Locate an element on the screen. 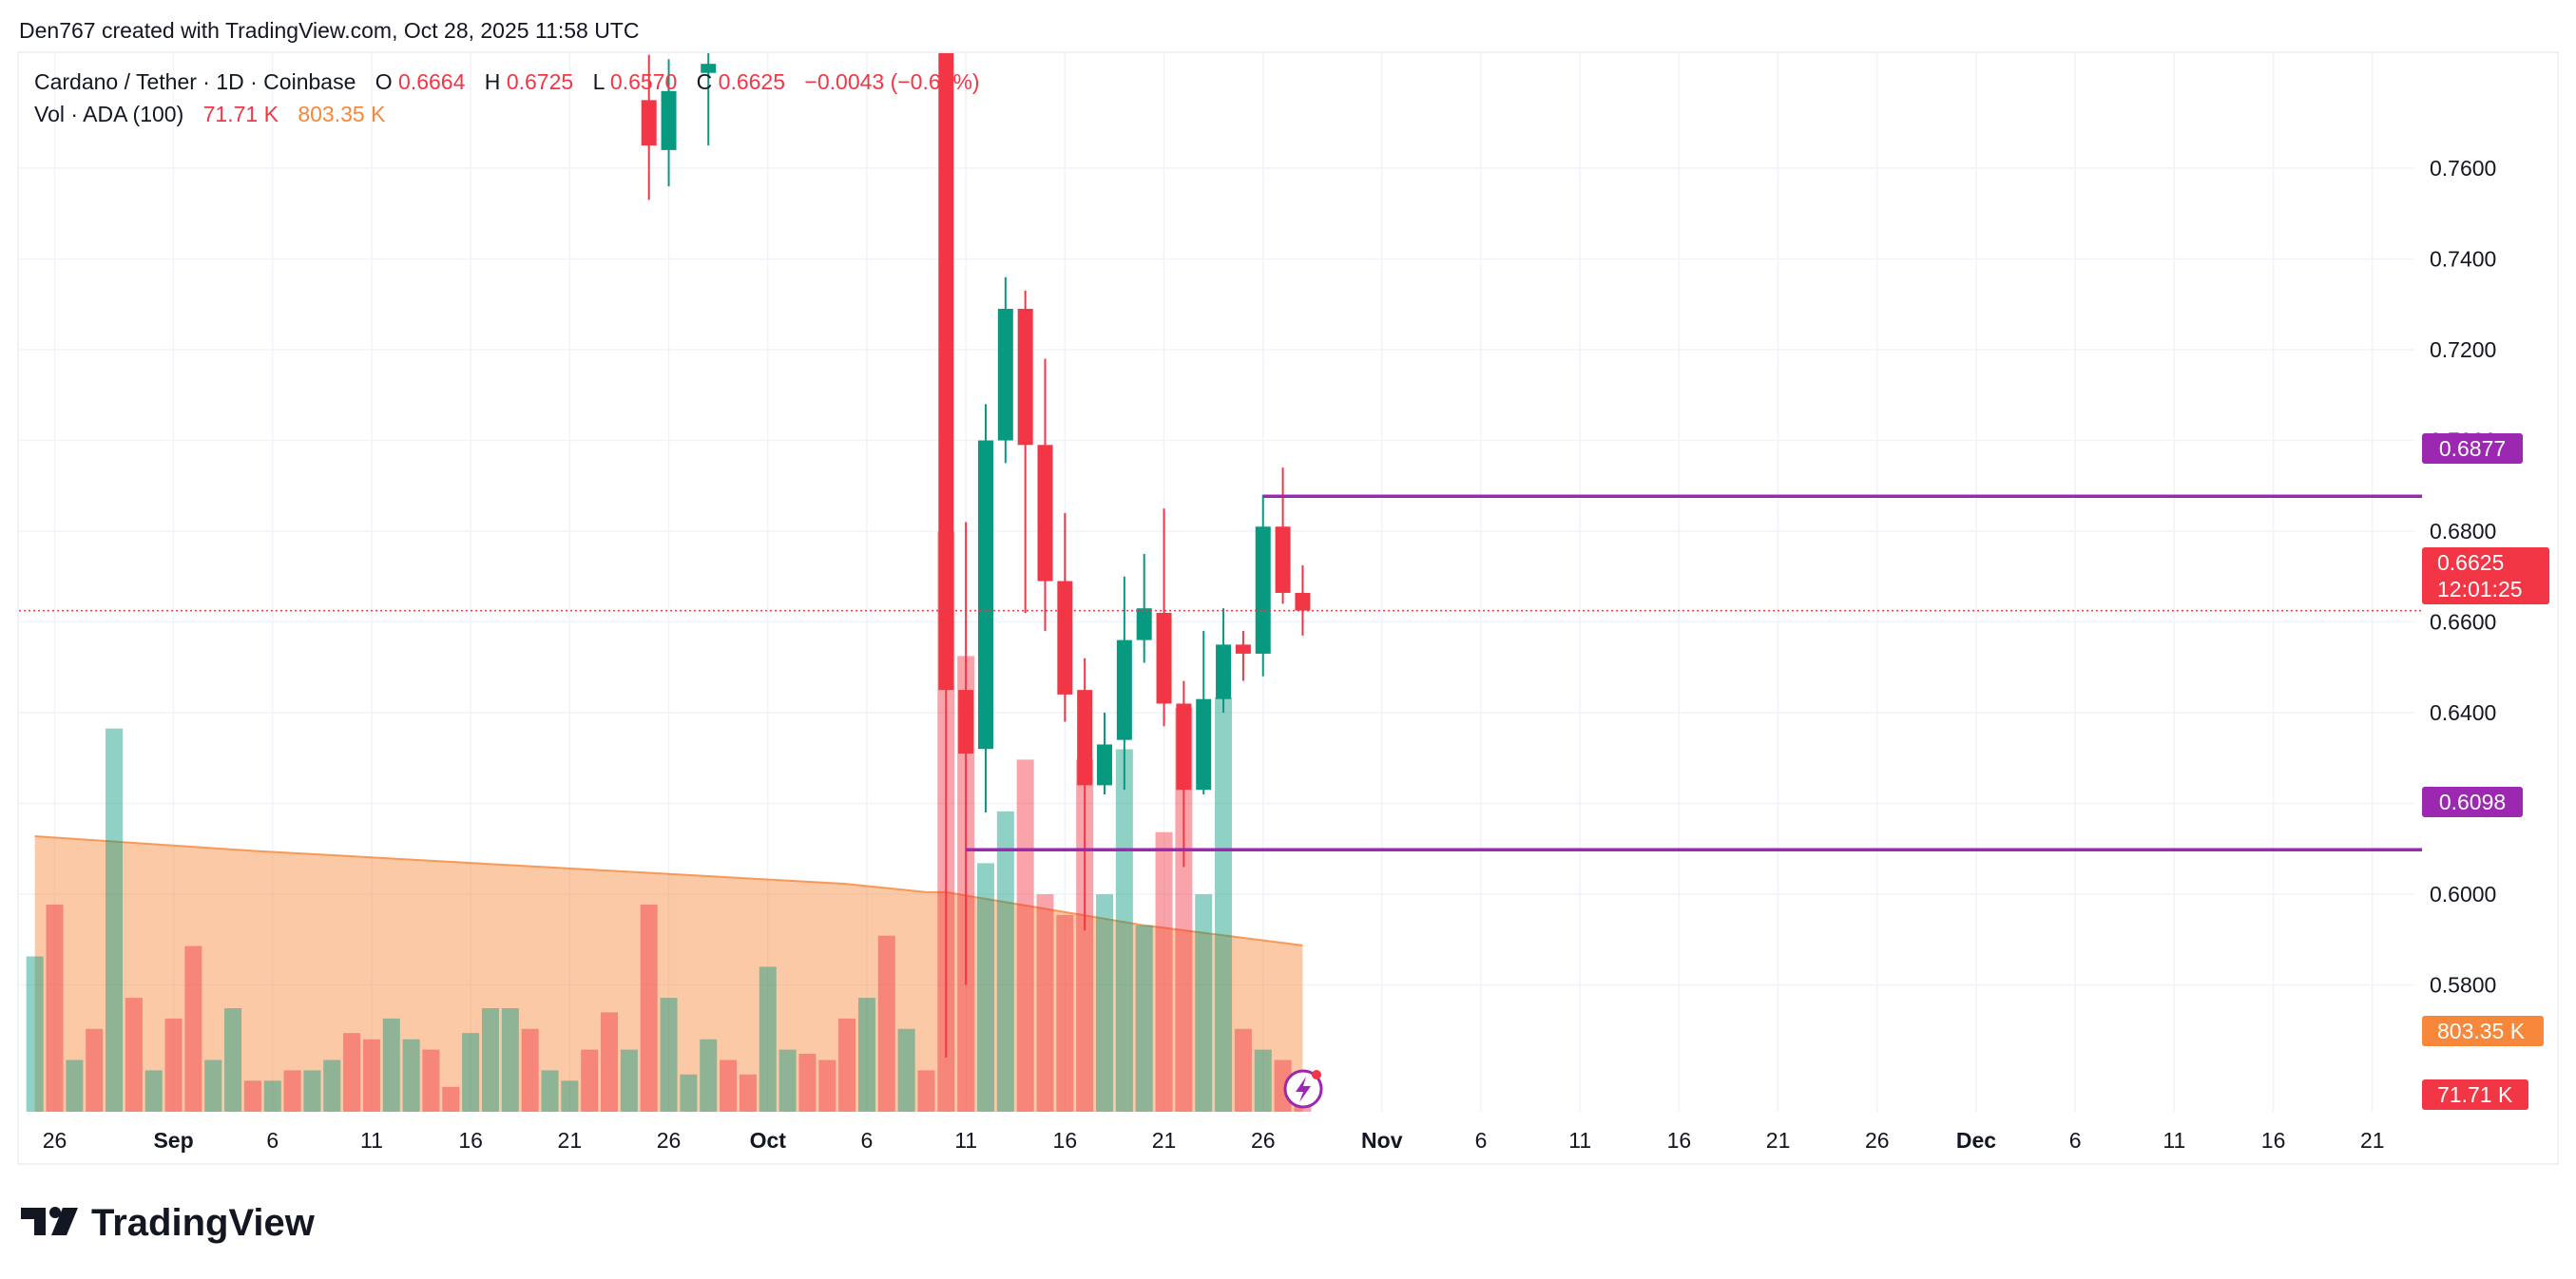 The image size is (2576, 1279). price-tick-label: 0.6400 is located at coordinates (2463, 712).